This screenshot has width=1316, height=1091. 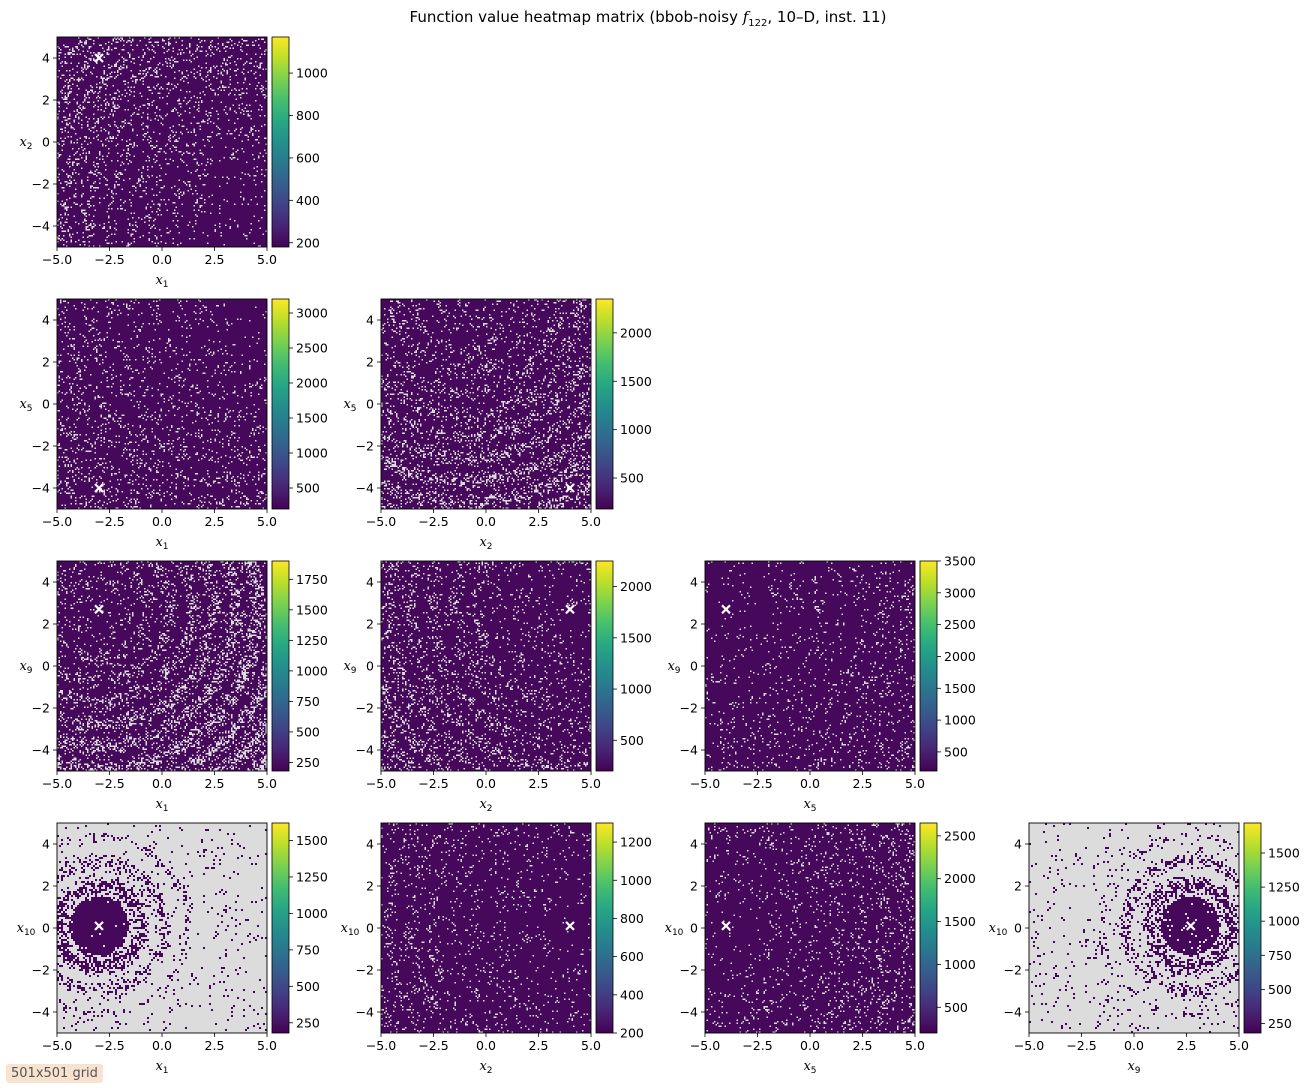 I want to click on colorbar-x5-x9: 500 1000 1500 2000 2500 3000 3500, so click(x=947, y=663).